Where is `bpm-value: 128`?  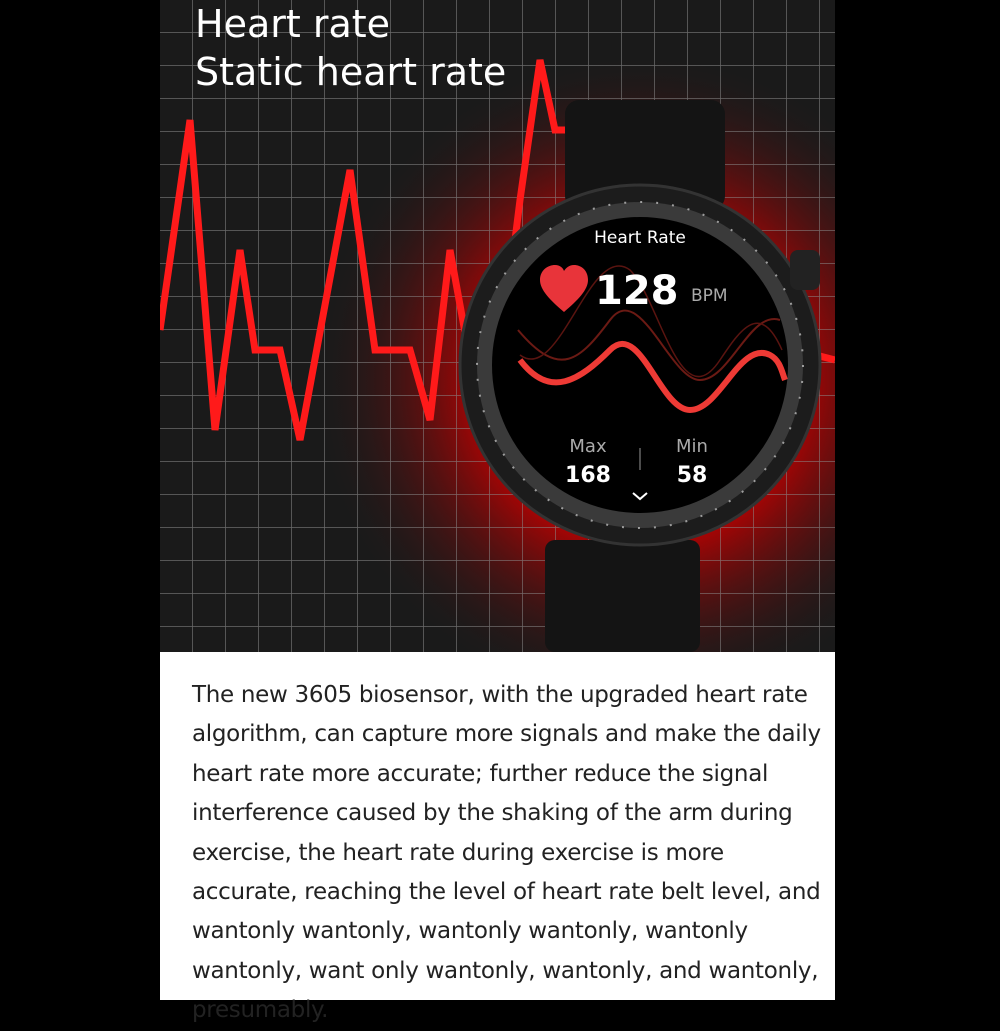
bpm-value: 128 is located at coordinates (637, 291).